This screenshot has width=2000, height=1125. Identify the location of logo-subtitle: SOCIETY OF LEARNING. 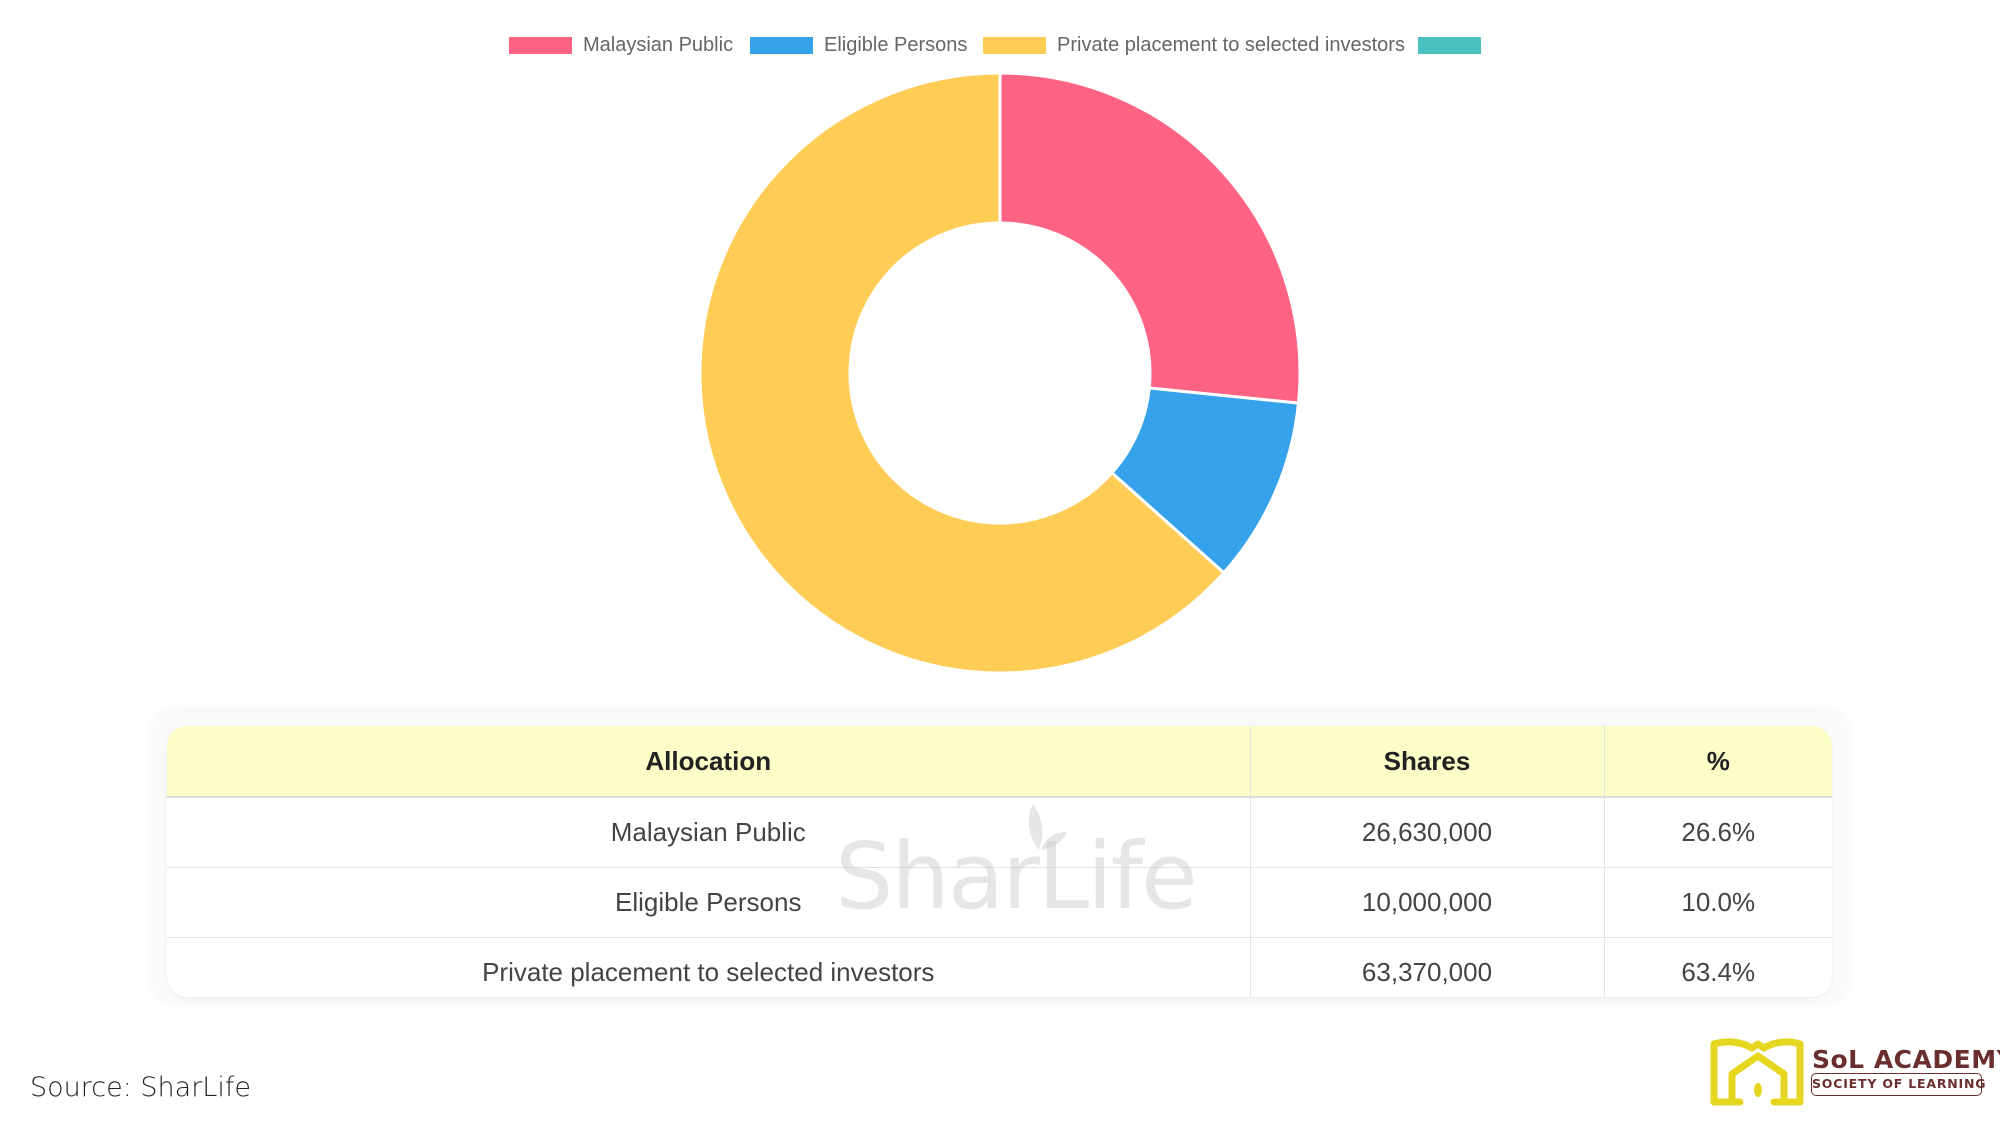
(1898, 1084).